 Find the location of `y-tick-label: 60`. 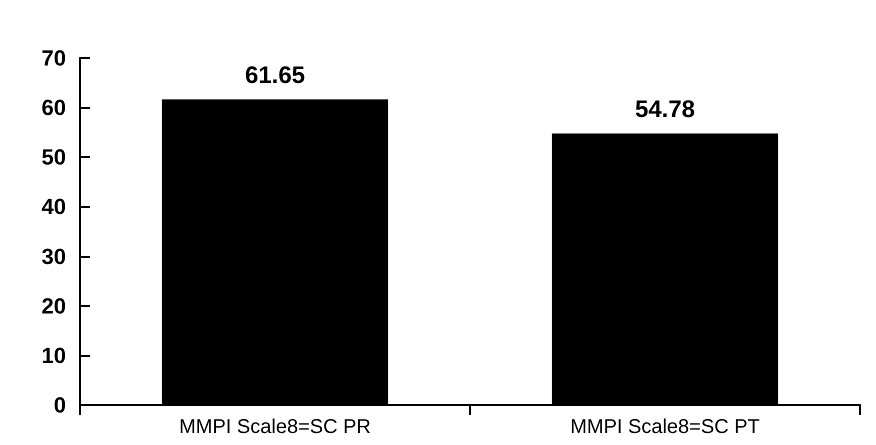

y-tick-label: 60 is located at coordinates (54, 107).